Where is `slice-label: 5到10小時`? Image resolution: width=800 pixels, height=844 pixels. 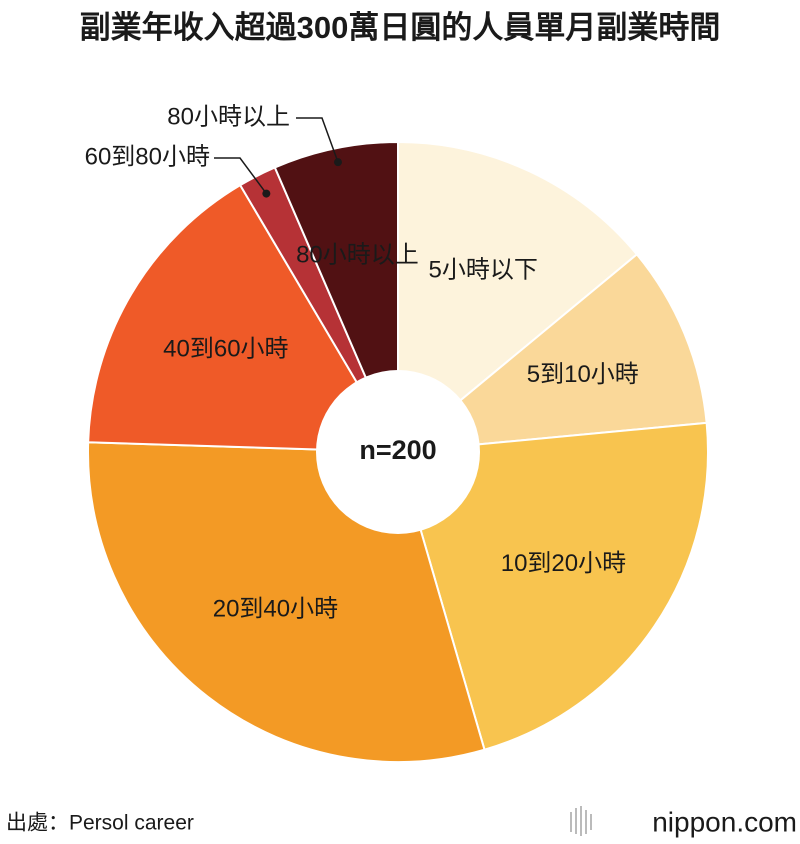
slice-label: 5到10小時 is located at coordinates (583, 374).